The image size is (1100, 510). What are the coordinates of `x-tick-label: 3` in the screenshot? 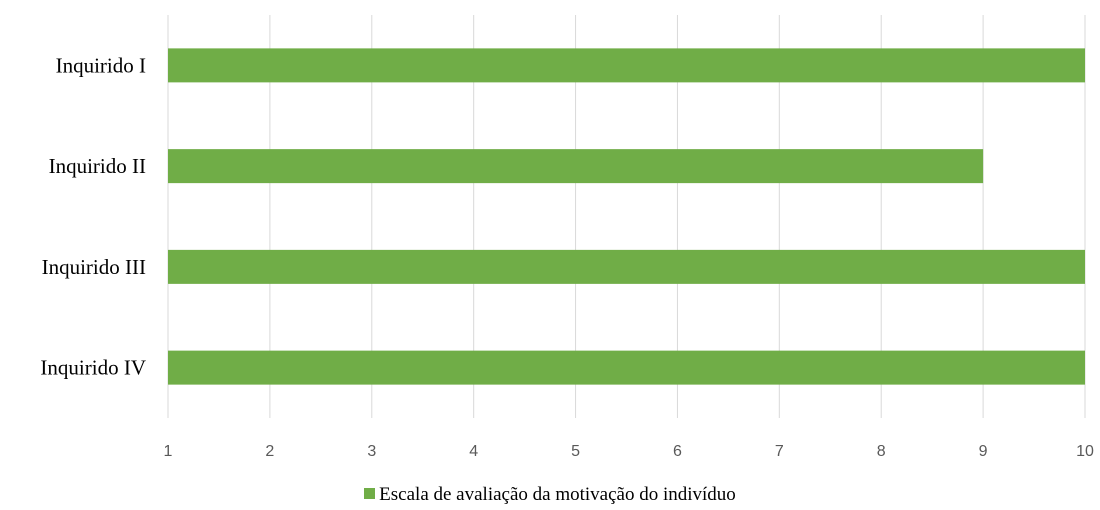 It's located at (371, 451).